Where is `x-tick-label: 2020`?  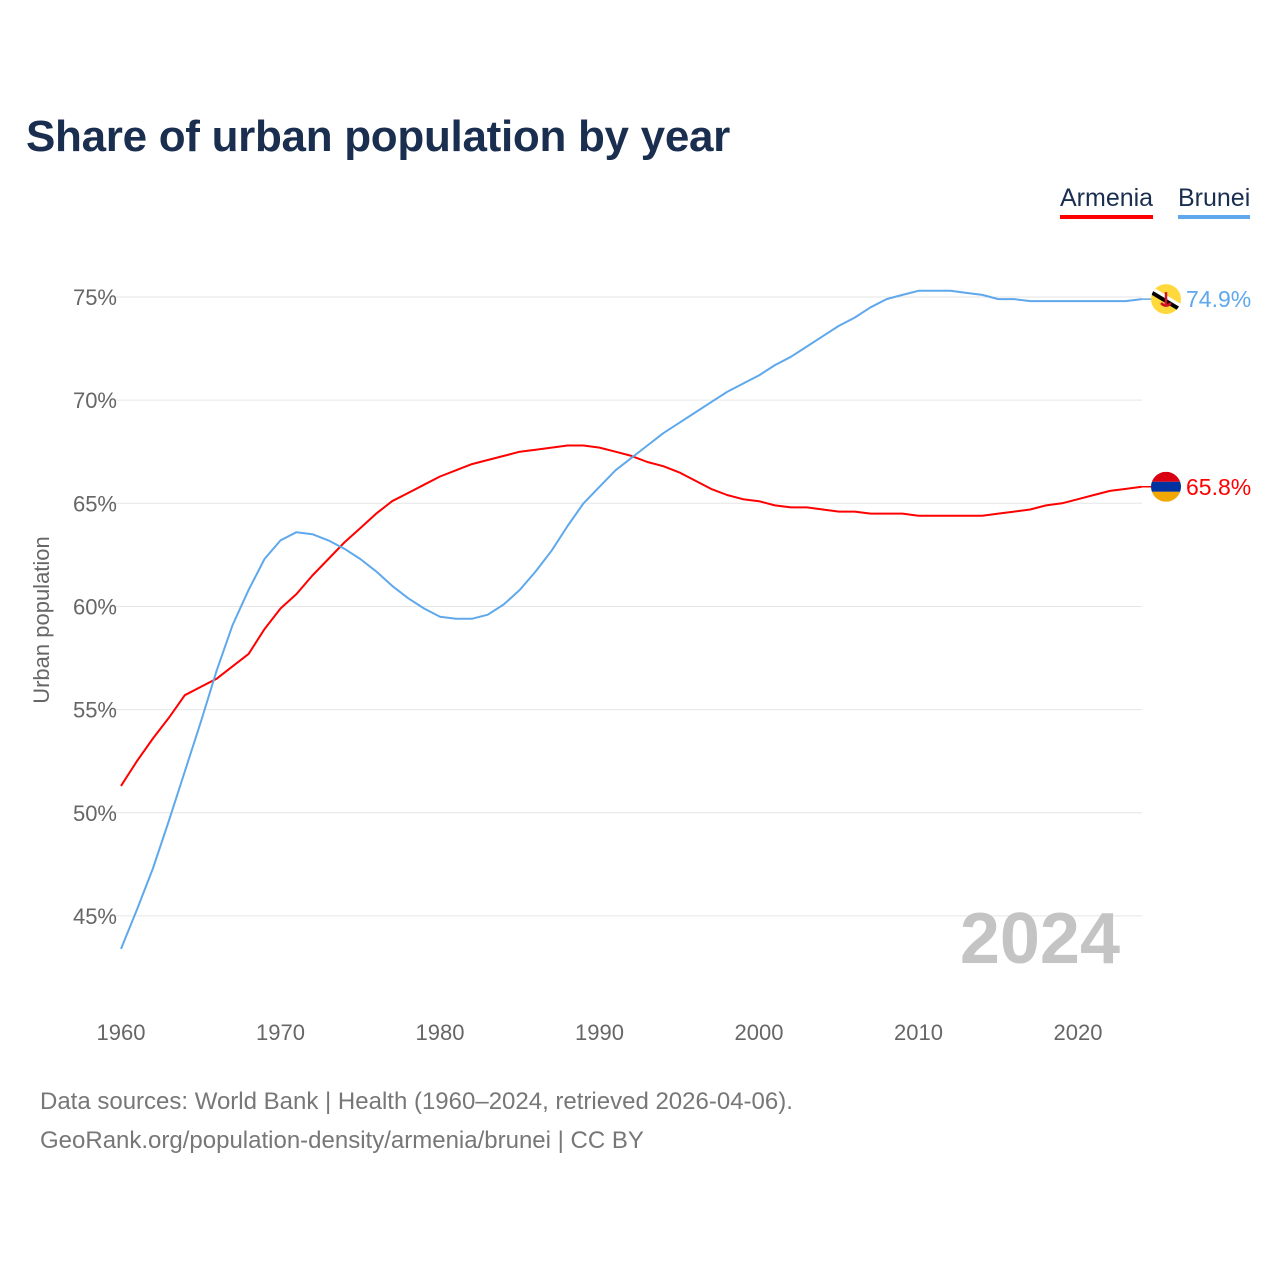 x-tick-label: 2020 is located at coordinates (1078, 1032).